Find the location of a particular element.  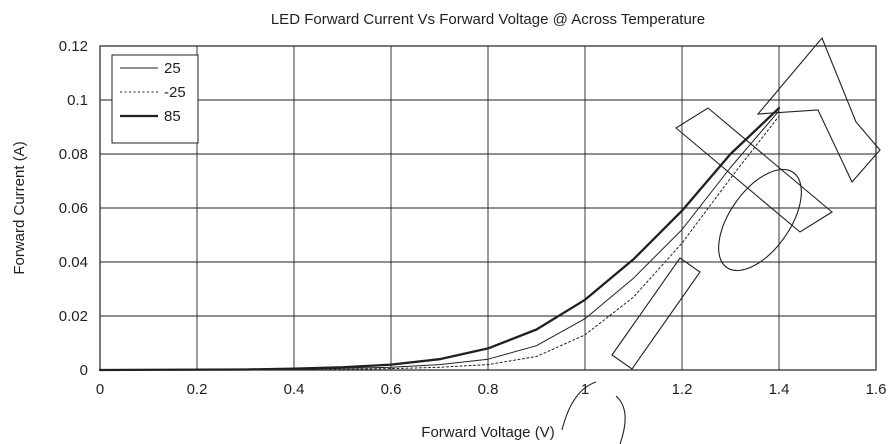

y-tick-label: 0.08 is located at coordinates (73, 154).